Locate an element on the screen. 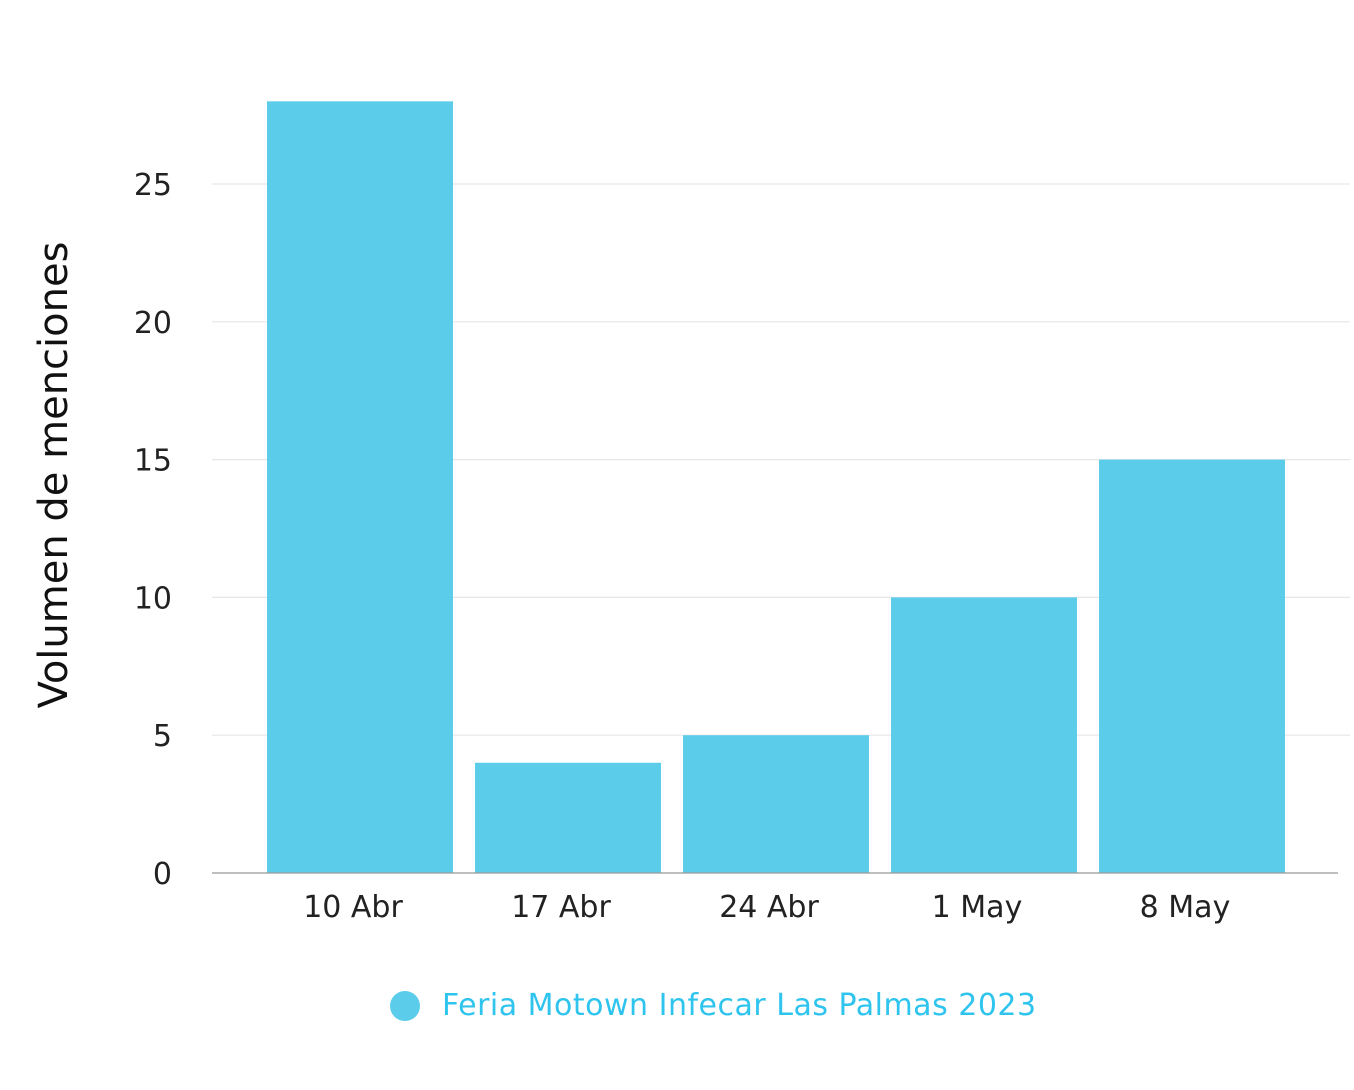  x-tick-label: 1 May is located at coordinates (977, 907).